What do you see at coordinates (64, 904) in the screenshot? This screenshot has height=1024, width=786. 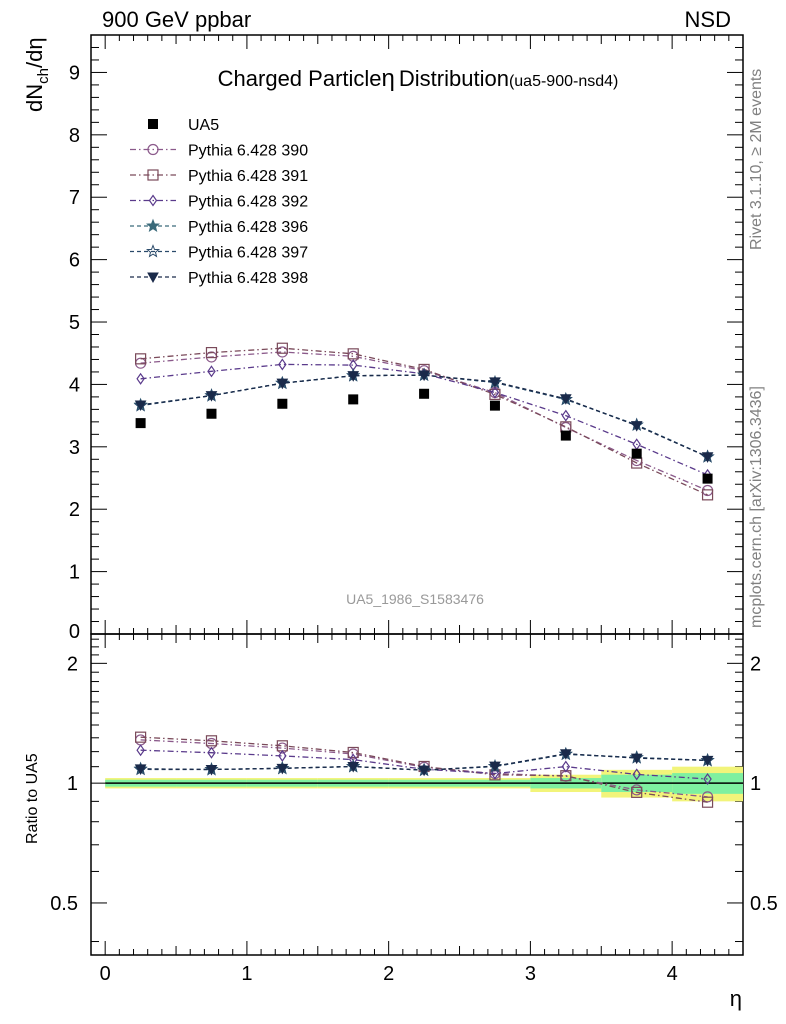 I see `ratio-tick-label-left: 0.5` at bounding box center [64, 904].